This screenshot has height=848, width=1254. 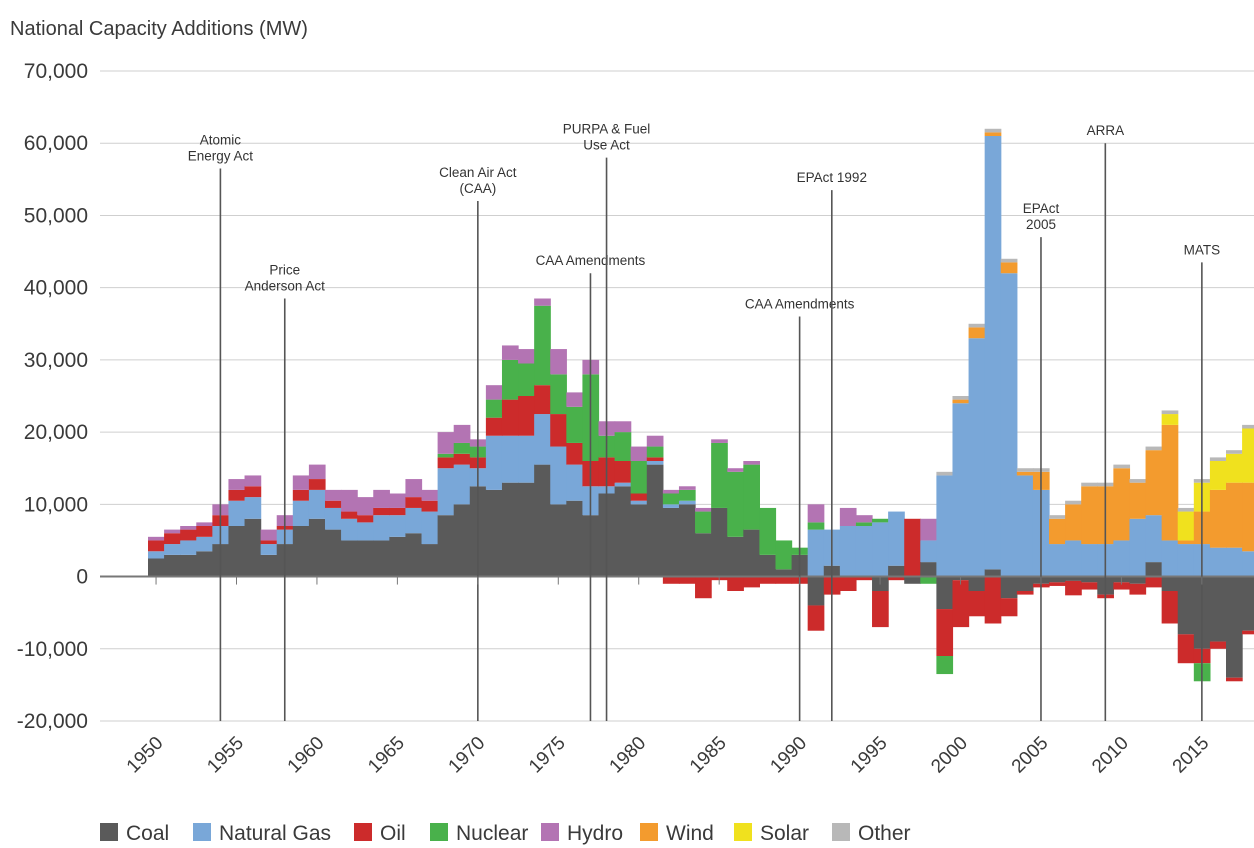 What do you see at coordinates (225, 755) in the screenshot?
I see `x-tick-label: 1955` at bounding box center [225, 755].